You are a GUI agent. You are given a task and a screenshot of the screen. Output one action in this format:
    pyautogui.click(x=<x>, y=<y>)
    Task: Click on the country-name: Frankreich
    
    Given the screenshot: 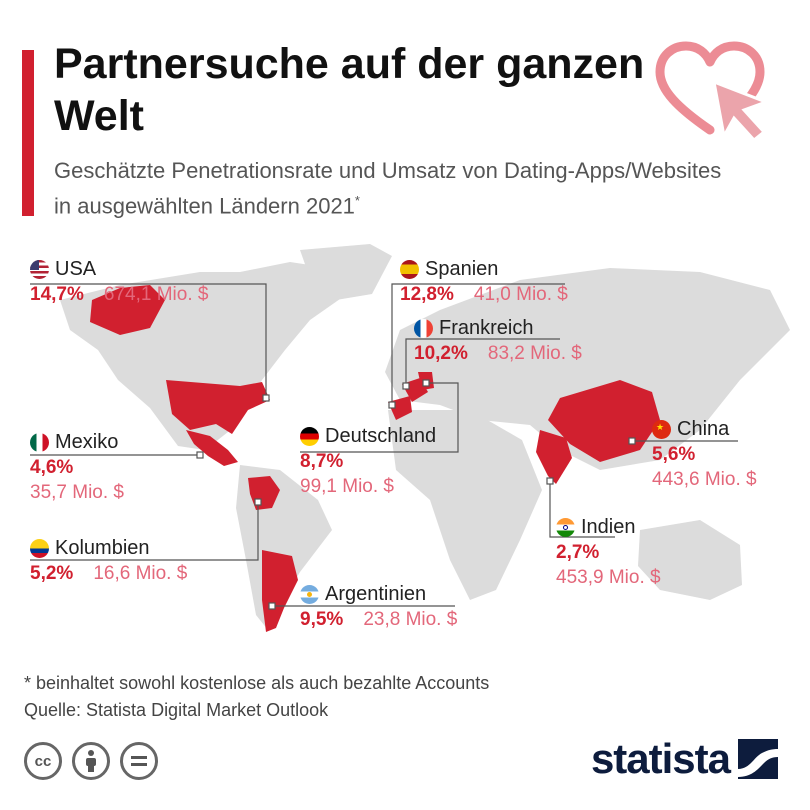 What is the action you would take?
    pyautogui.click(x=486, y=328)
    